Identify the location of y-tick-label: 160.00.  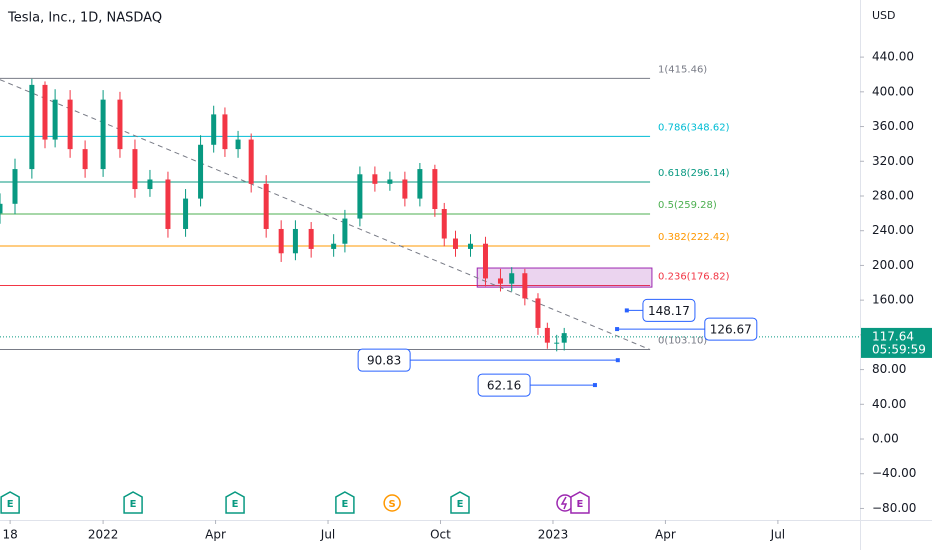
(893, 300).